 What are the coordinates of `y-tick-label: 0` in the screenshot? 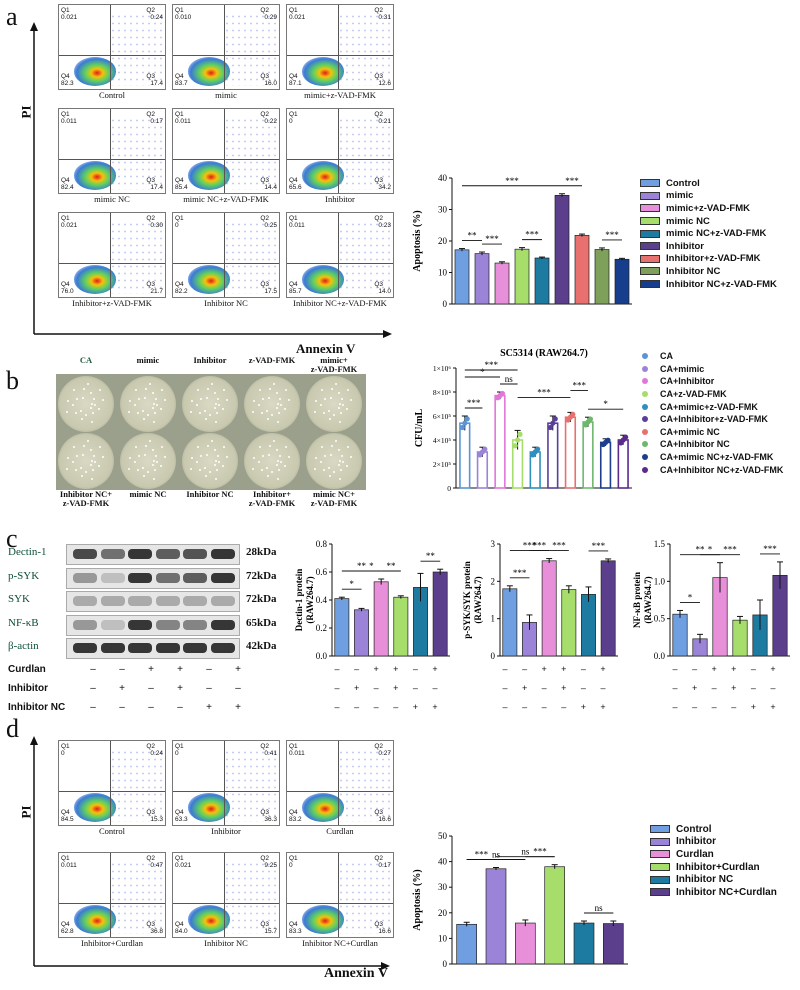 It's located at (449, 488).